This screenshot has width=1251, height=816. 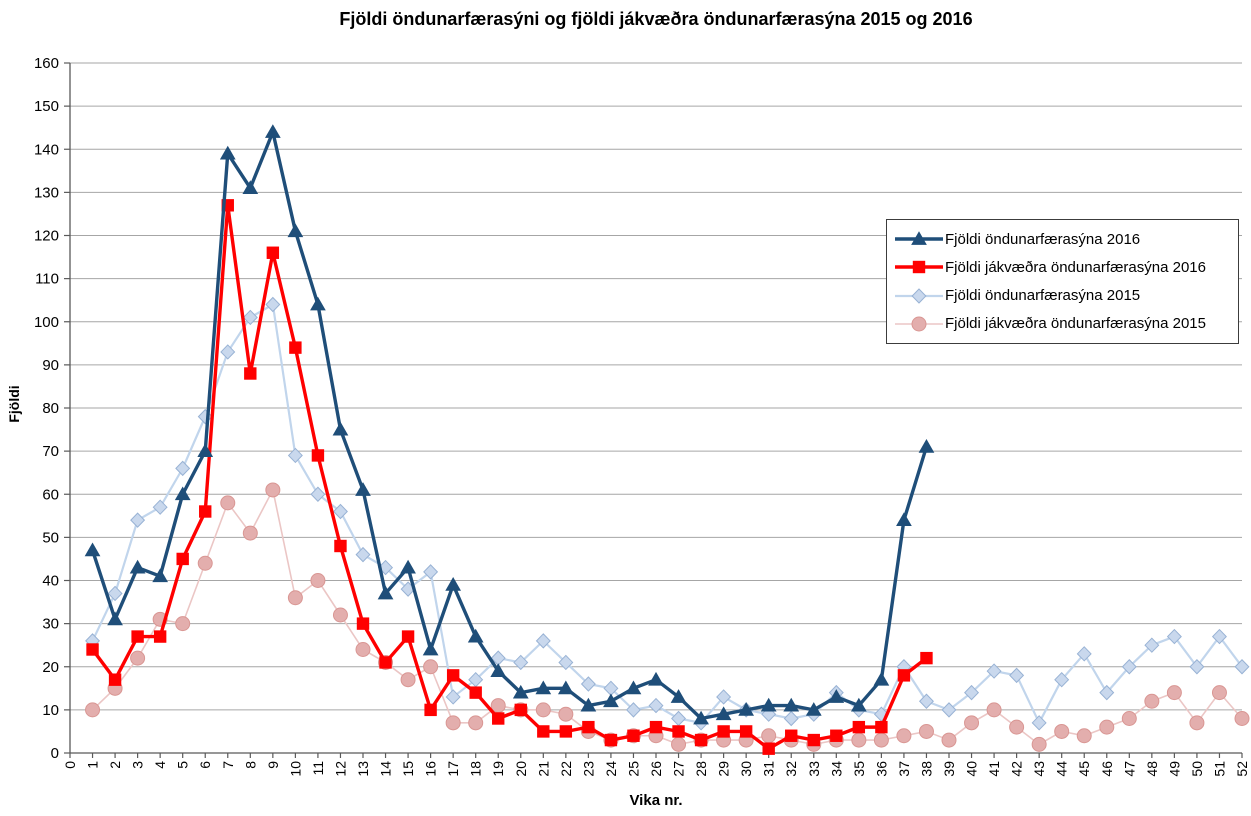 What do you see at coordinates (1174, 769) in the screenshot?
I see `svg-text: 49` at bounding box center [1174, 769].